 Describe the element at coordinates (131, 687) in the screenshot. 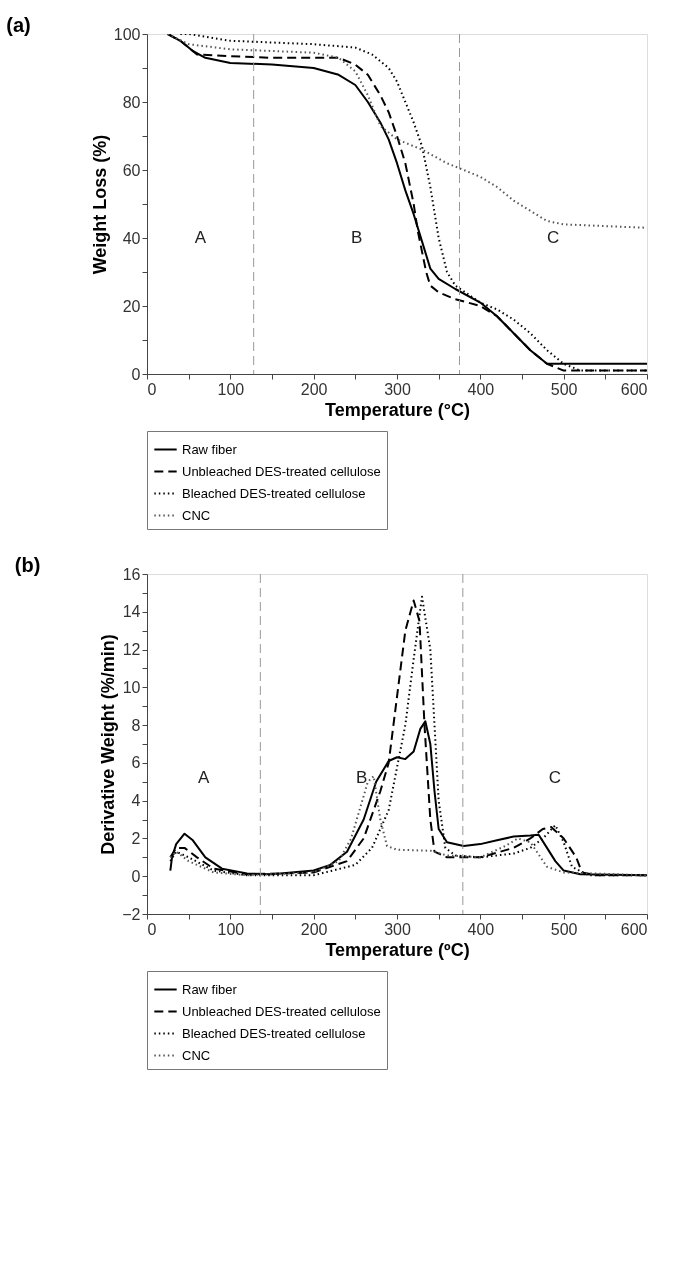

I see `y-tick-label: 10` at that location.